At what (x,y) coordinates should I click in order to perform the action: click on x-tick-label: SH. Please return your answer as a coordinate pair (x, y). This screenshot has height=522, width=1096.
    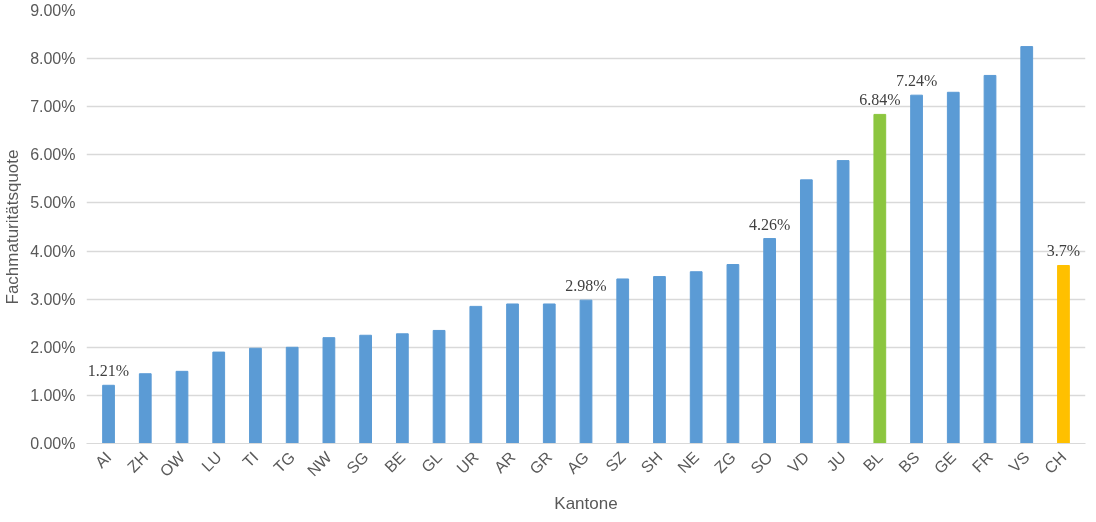
    Looking at the image, I should click on (651, 462).